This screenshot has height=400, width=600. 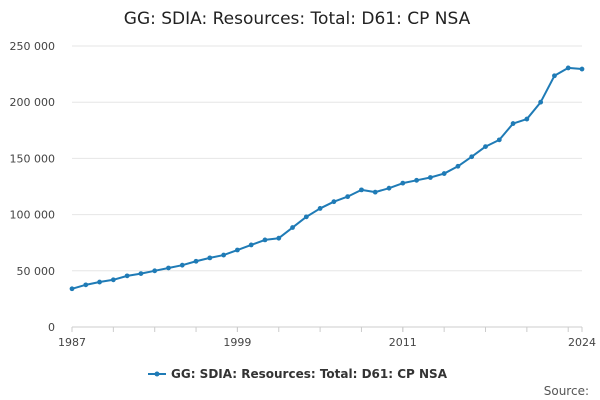 I want to click on legend: GG: SDIA: Resources: Total: D61: CP NSA, so click(x=298, y=374).